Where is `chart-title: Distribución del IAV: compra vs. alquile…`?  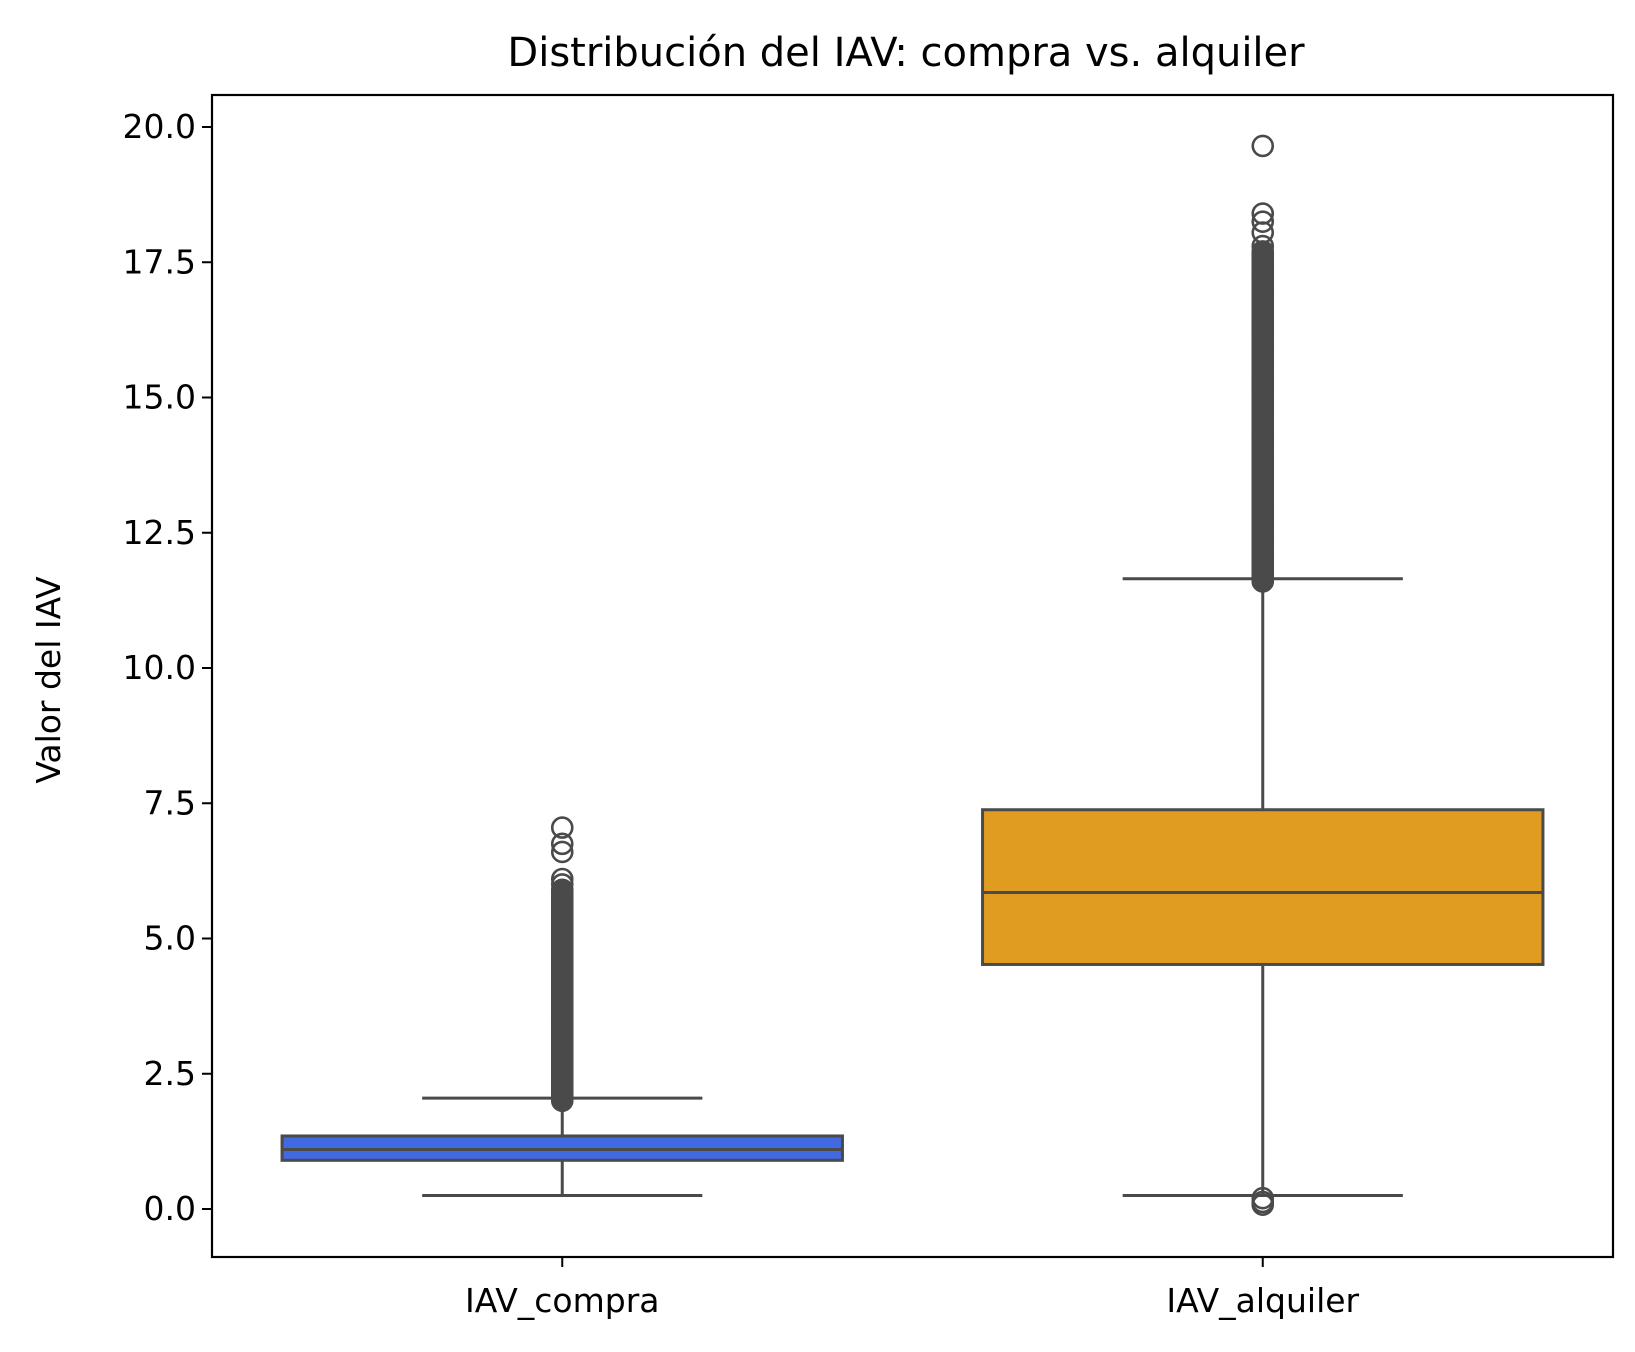
chart-title: Distribución del IAV: compra vs. alquile… is located at coordinates (906, 53).